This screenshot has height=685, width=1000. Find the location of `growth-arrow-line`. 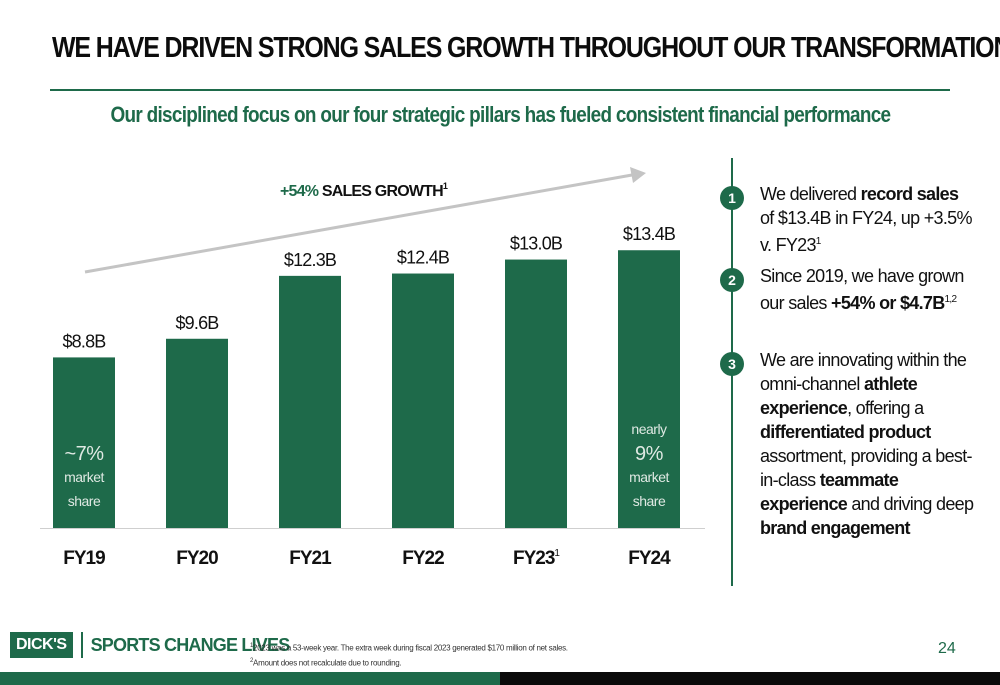

growth-arrow-line is located at coordinates (358, 223).